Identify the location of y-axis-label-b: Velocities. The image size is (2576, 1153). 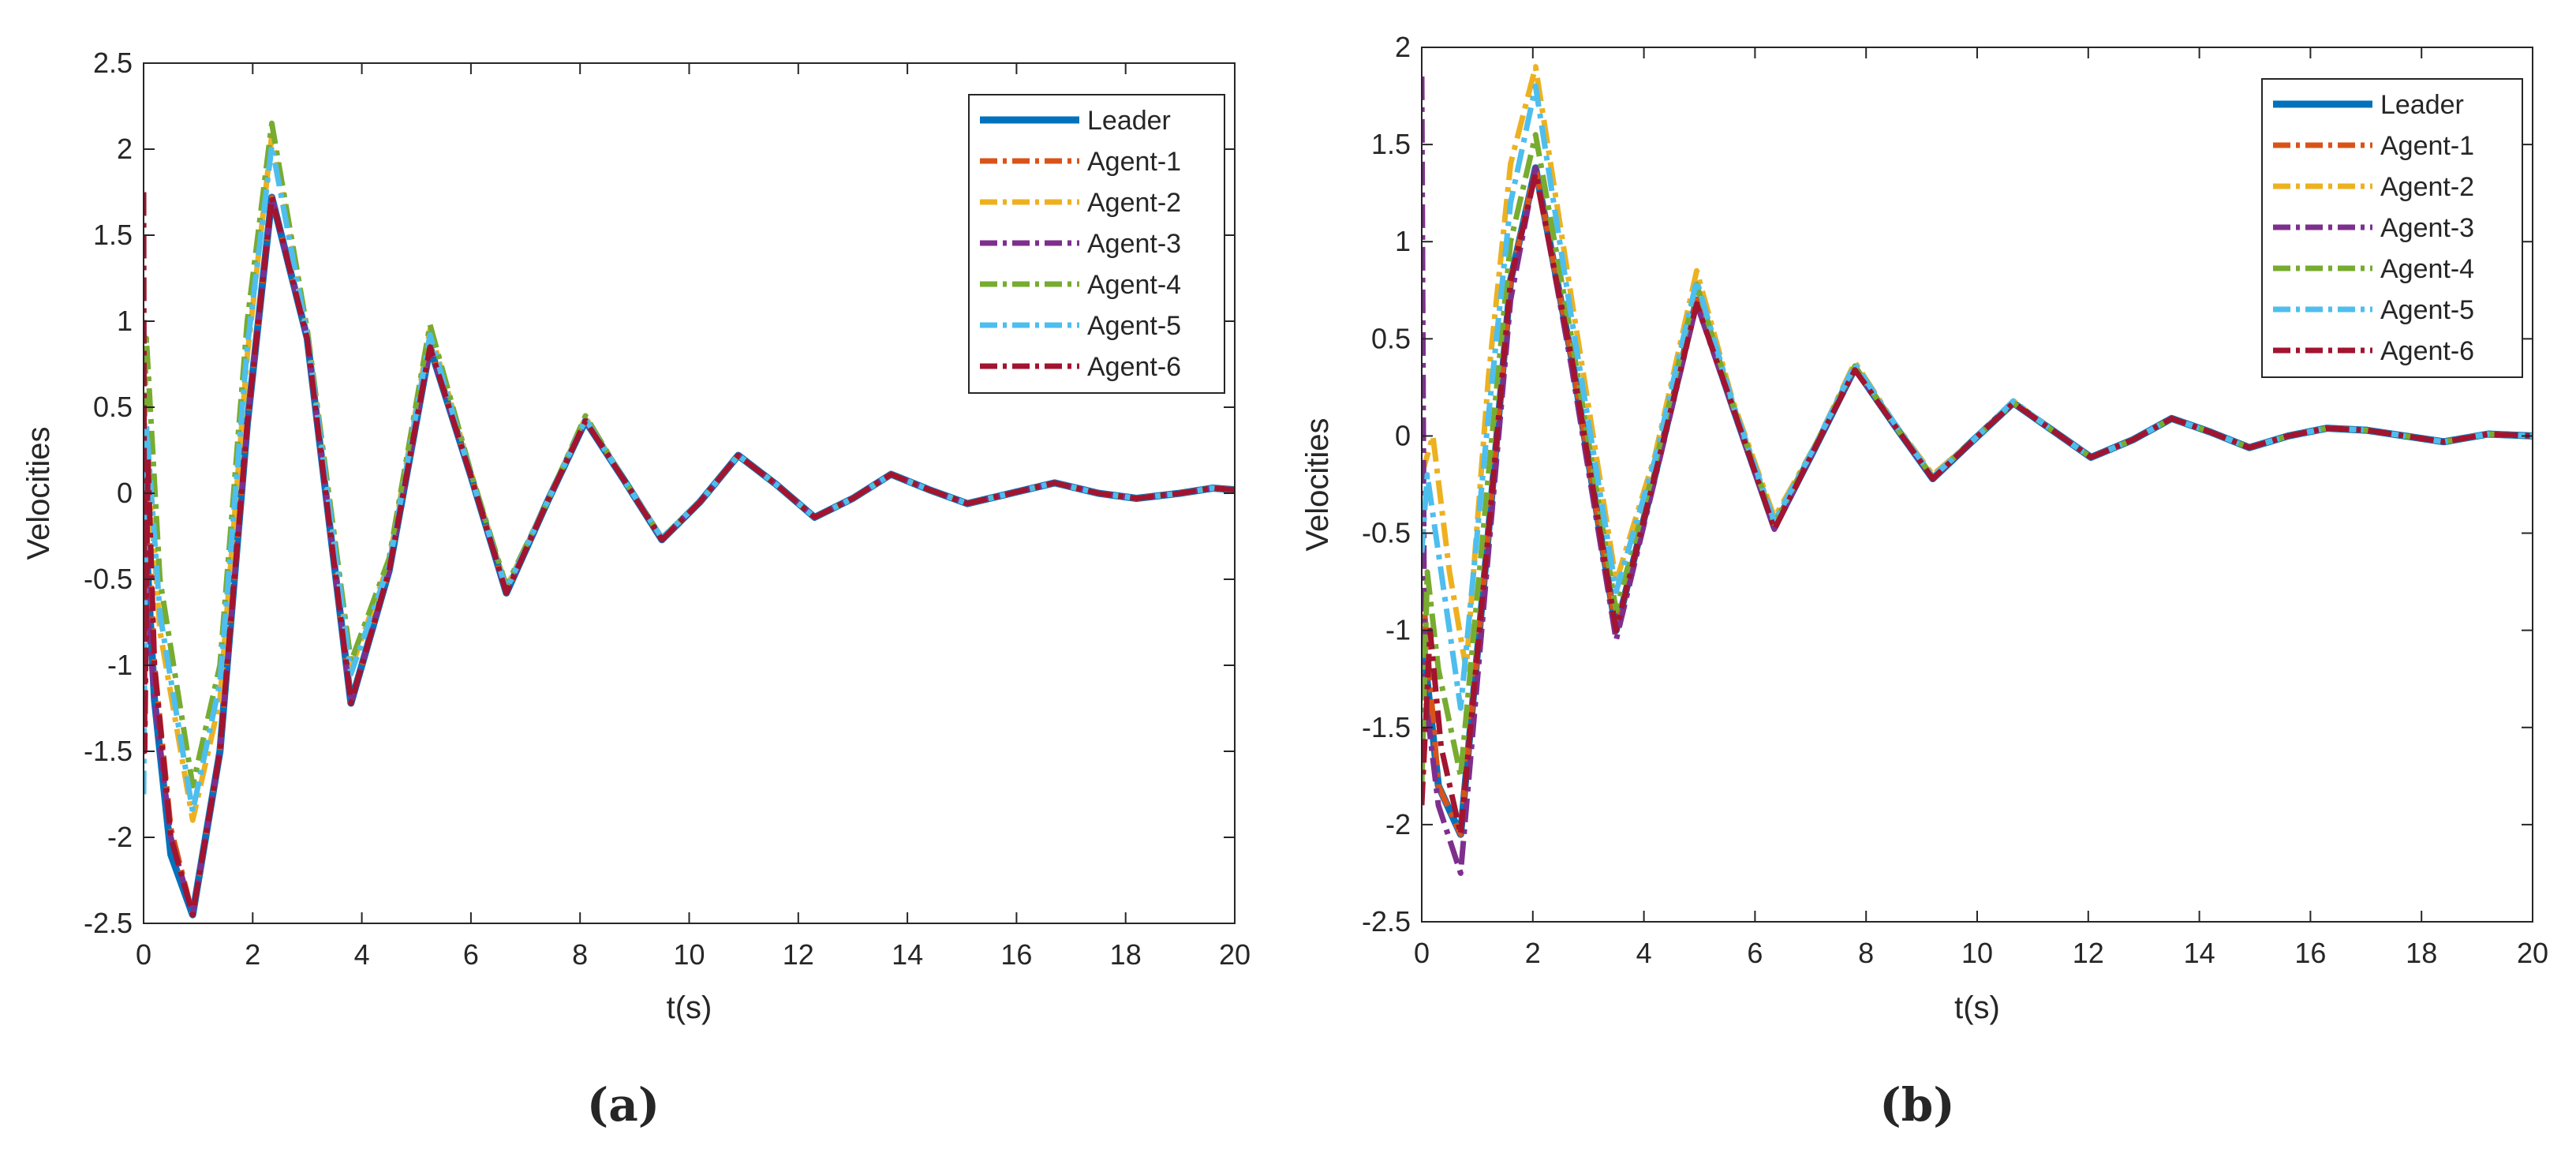
(1317, 485).